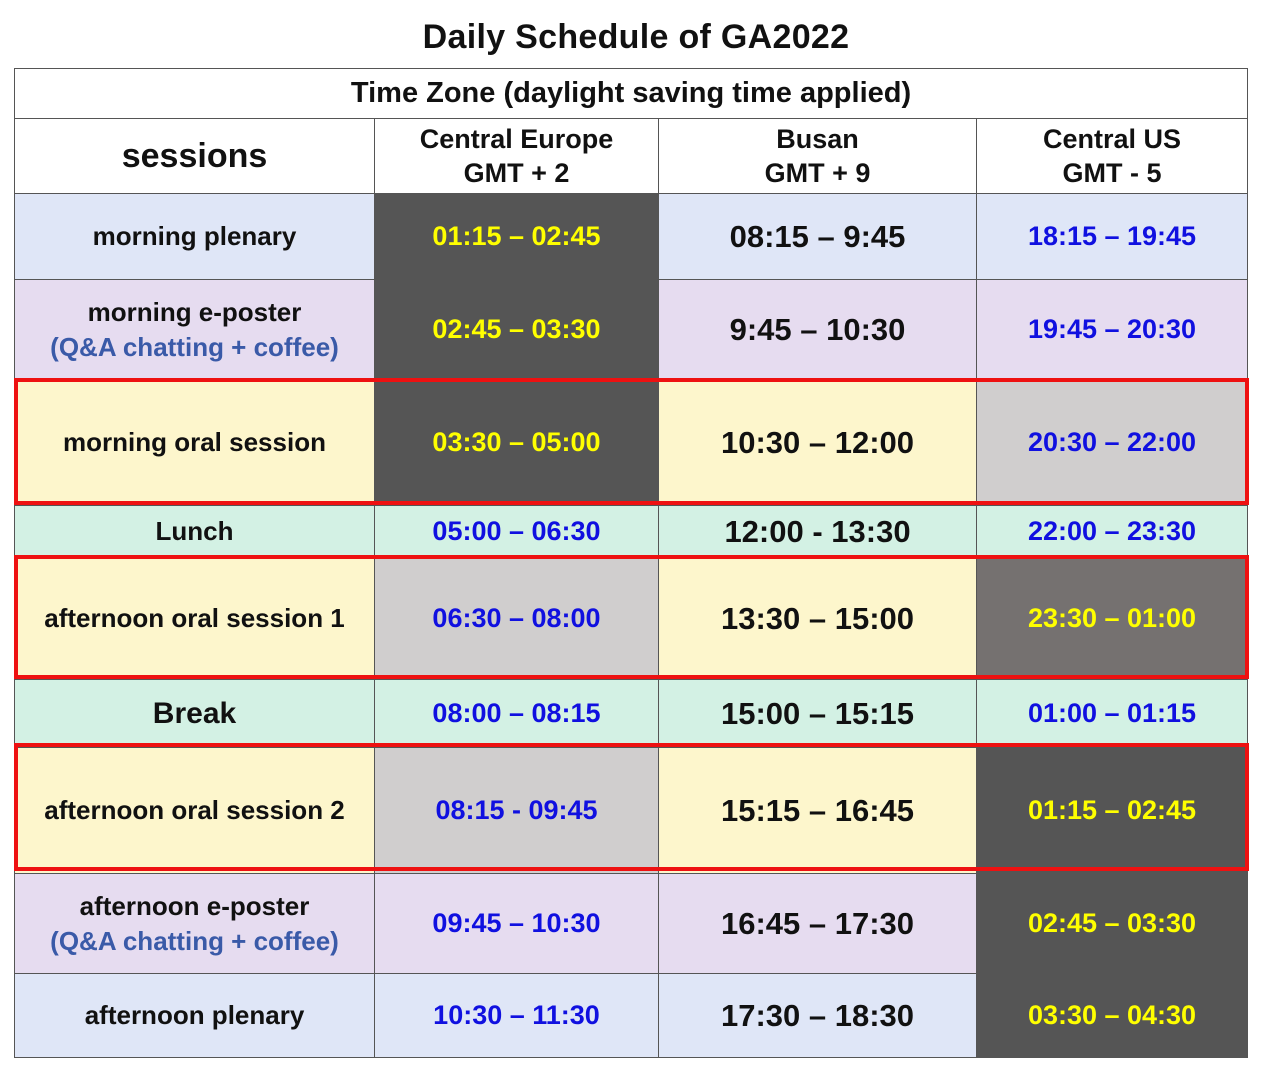 Image resolution: width=1261 pixels, height=1067 pixels. I want to click on time-busan: 08:15 – 9:45, so click(817, 236).